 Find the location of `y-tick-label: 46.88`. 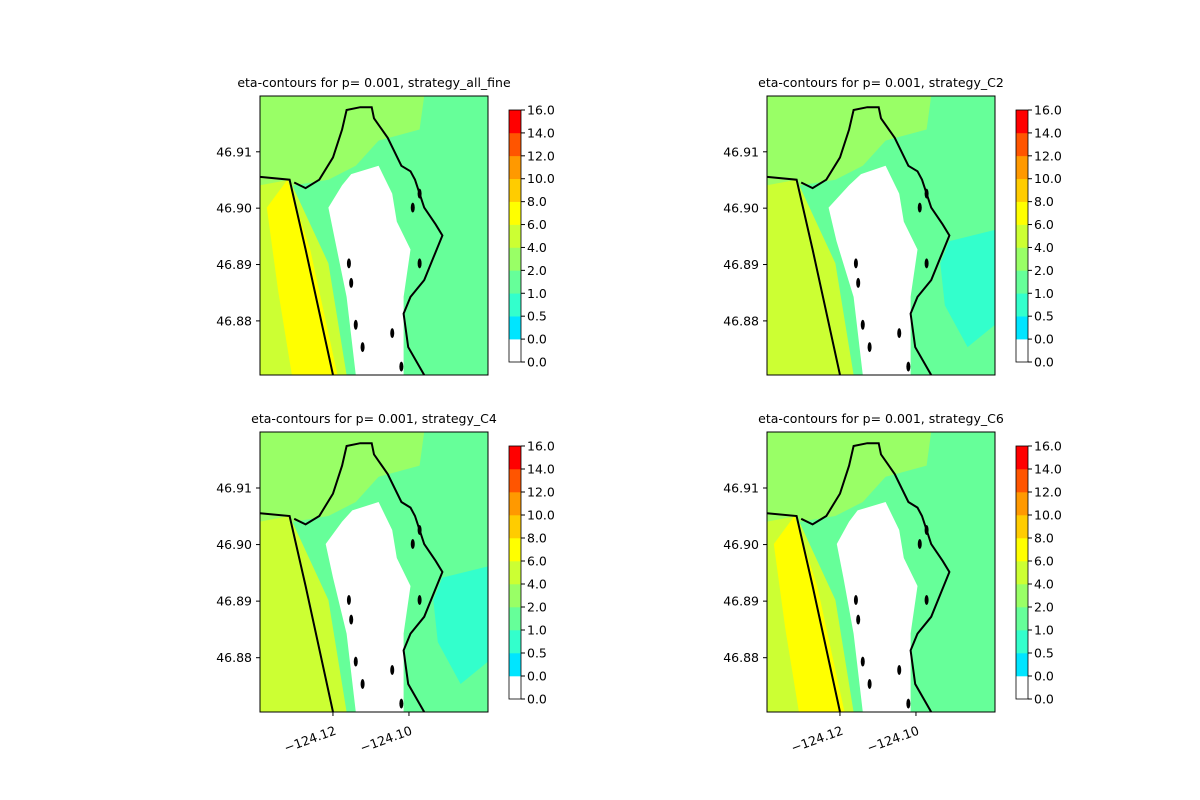

y-tick-label: 46.88 is located at coordinates (741, 657).